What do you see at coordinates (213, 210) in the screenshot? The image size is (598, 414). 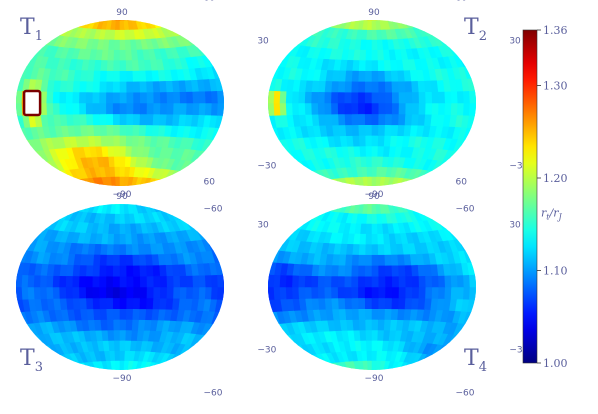 I see `lat-tick-label: −60` at bounding box center [213, 210].